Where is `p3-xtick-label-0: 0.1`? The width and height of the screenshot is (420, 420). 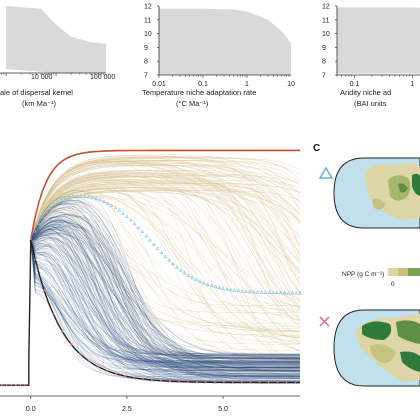 p3-xtick-label-0: 0.1 is located at coordinates (355, 84).